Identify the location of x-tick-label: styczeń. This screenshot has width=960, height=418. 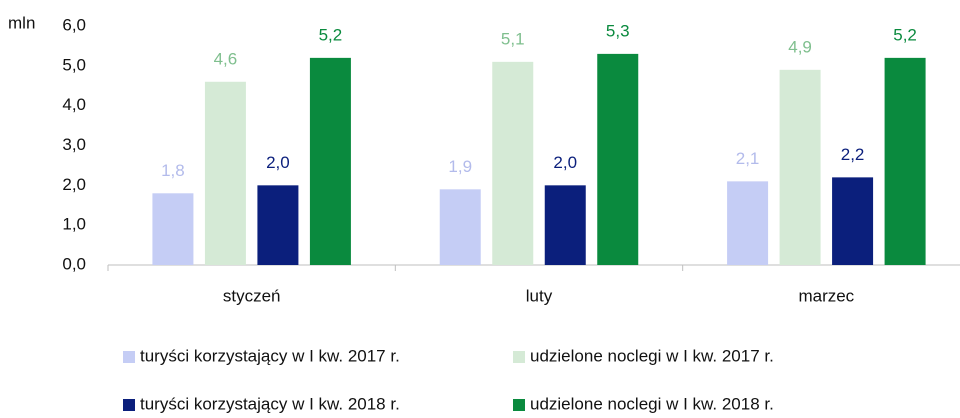
(252, 295).